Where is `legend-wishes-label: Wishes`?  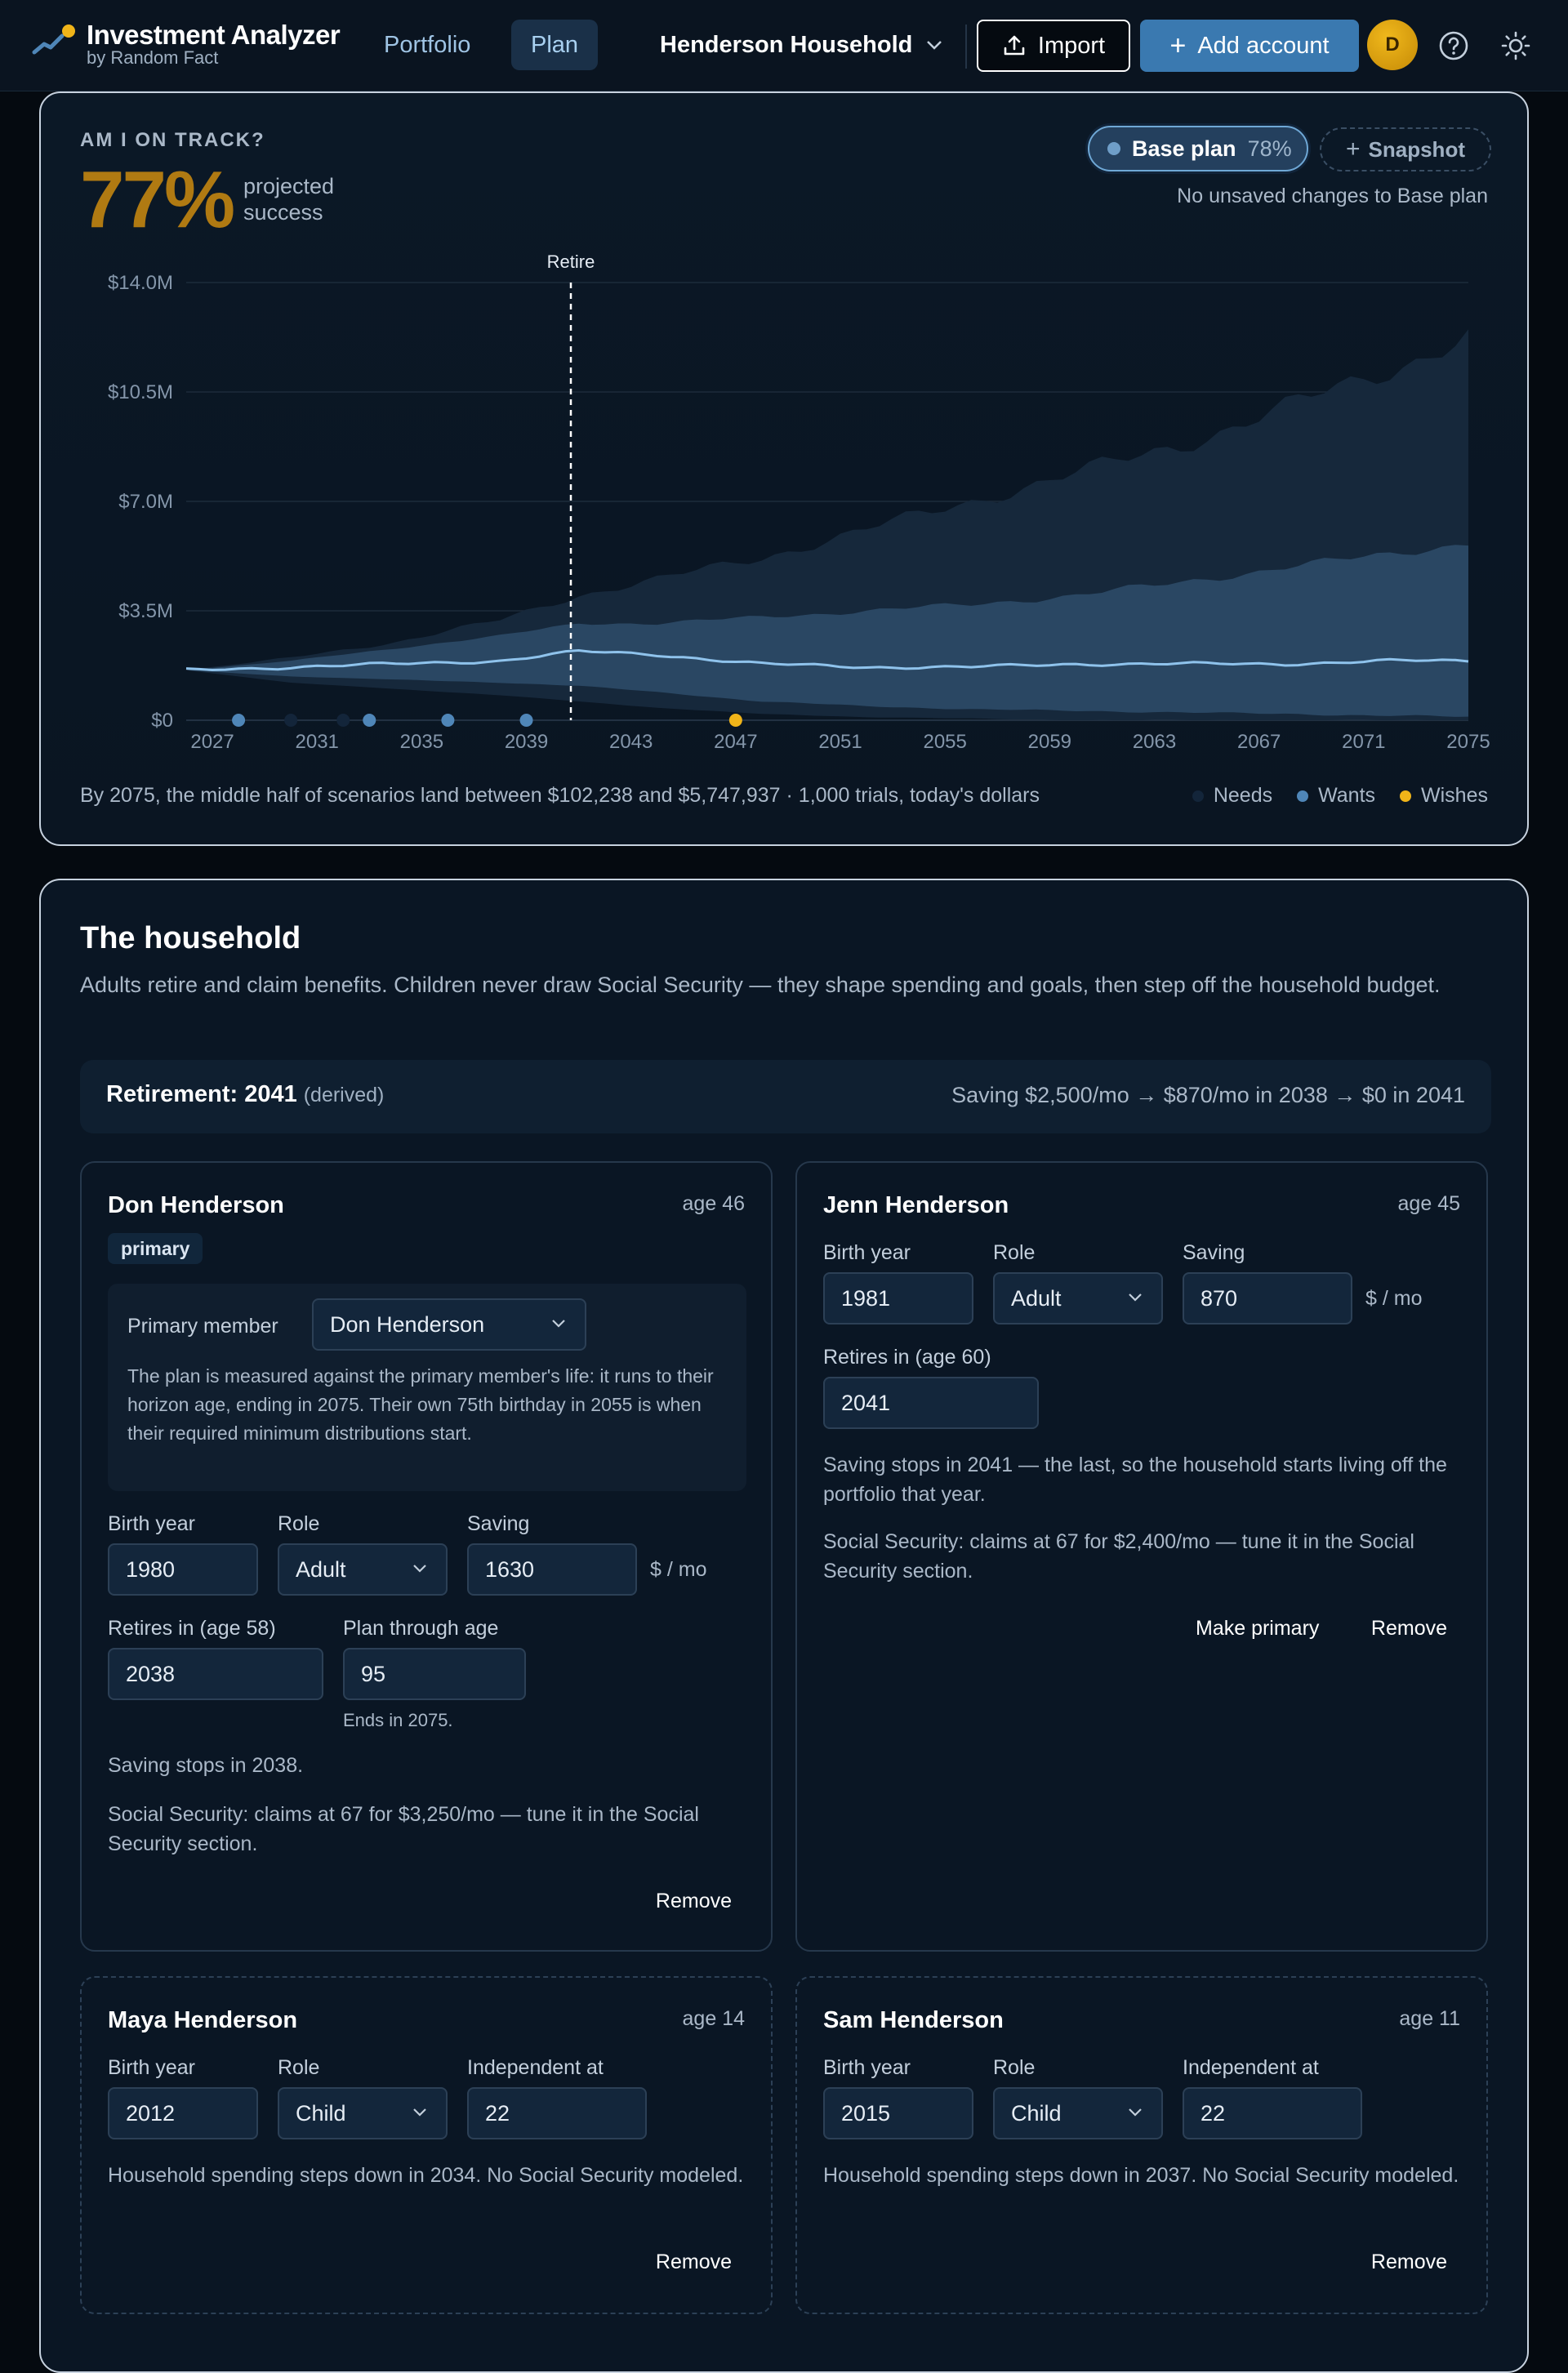 legend-wishes-label: Wishes is located at coordinates (1454, 796).